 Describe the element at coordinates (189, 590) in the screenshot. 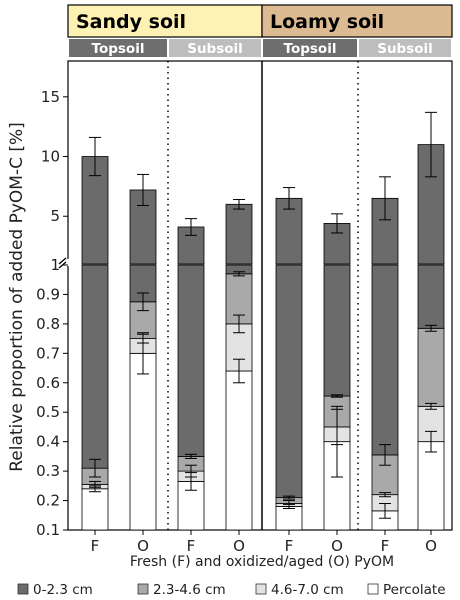

I see `legend-label: 2.3-4.6 cm` at that location.